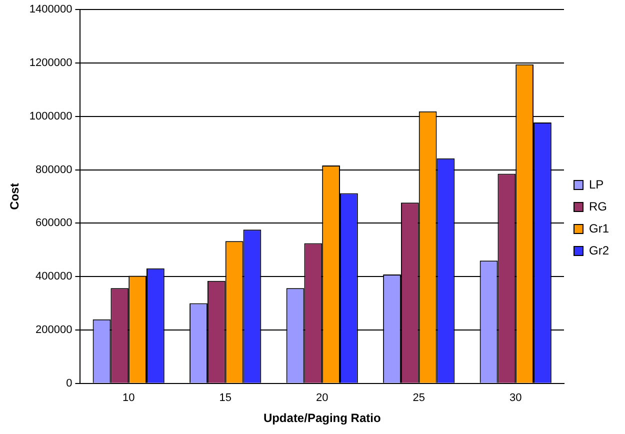  What do you see at coordinates (50, 63) in the screenshot?
I see `y-tick-label: 1200000` at bounding box center [50, 63].